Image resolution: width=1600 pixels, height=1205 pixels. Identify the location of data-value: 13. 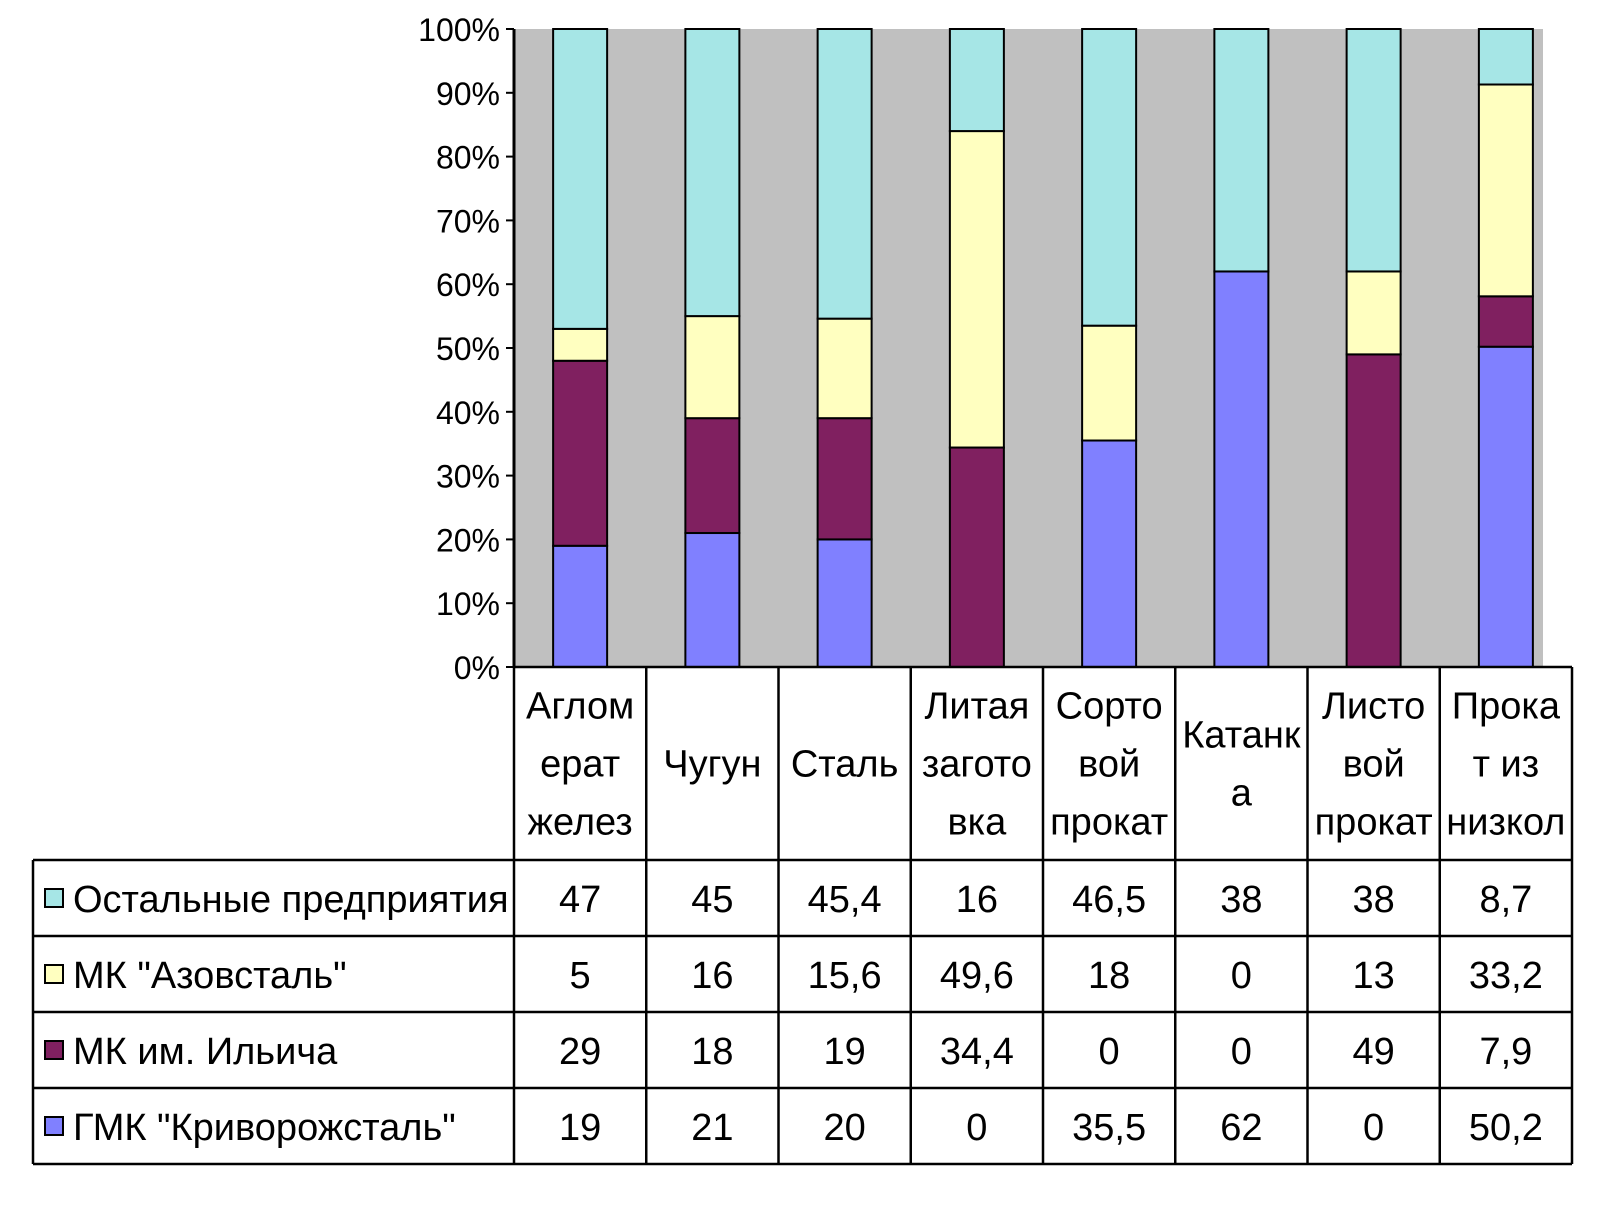
(1373, 976).